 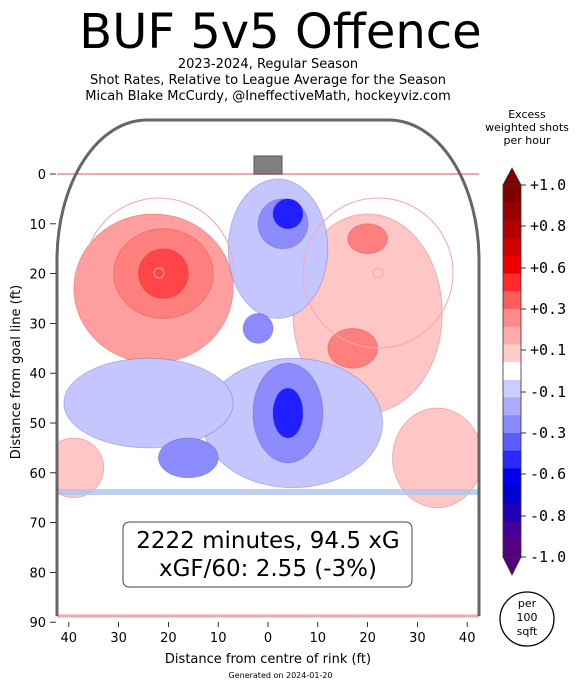 What do you see at coordinates (527, 631) in the screenshot?
I see `unit-badge-line: sqft` at bounding box center [527, 631].